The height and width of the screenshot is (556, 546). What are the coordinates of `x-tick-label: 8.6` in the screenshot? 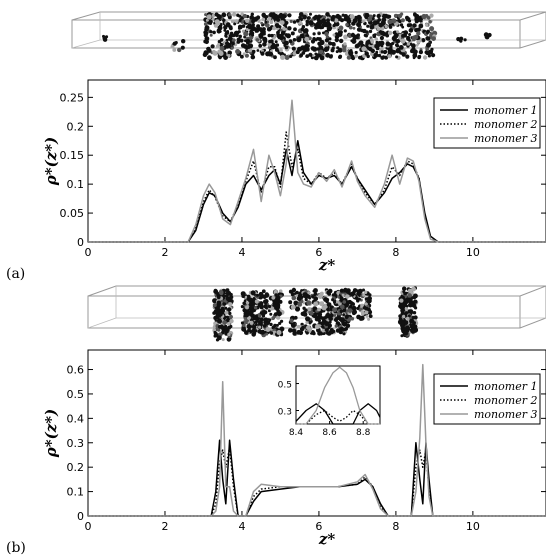 It's located at (329, 433).